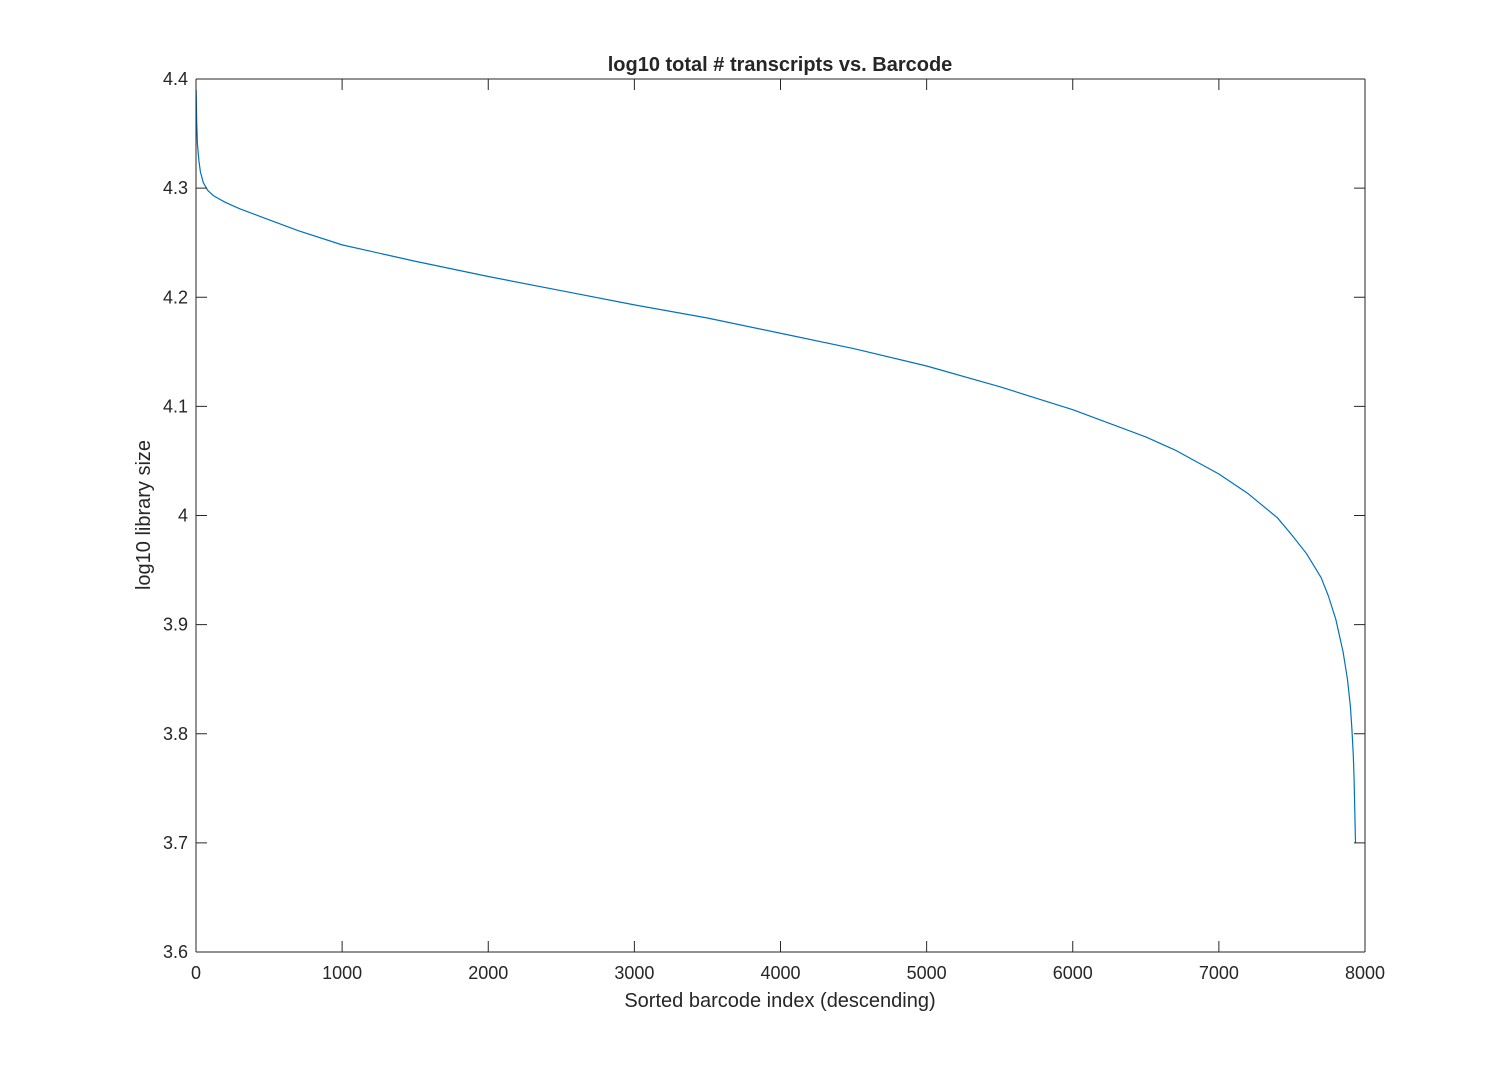 The width and height of the screenshot is (1508, 1070). I want to click on x-tick-label: 2000, so click(488, 973).